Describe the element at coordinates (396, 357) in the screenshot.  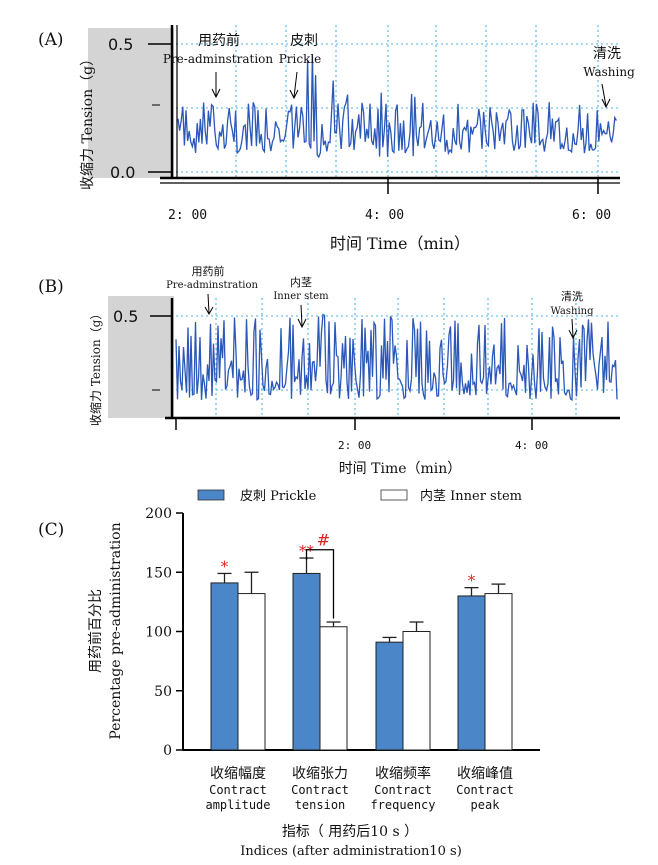
I see `panel-b-tension-trace` at that location.